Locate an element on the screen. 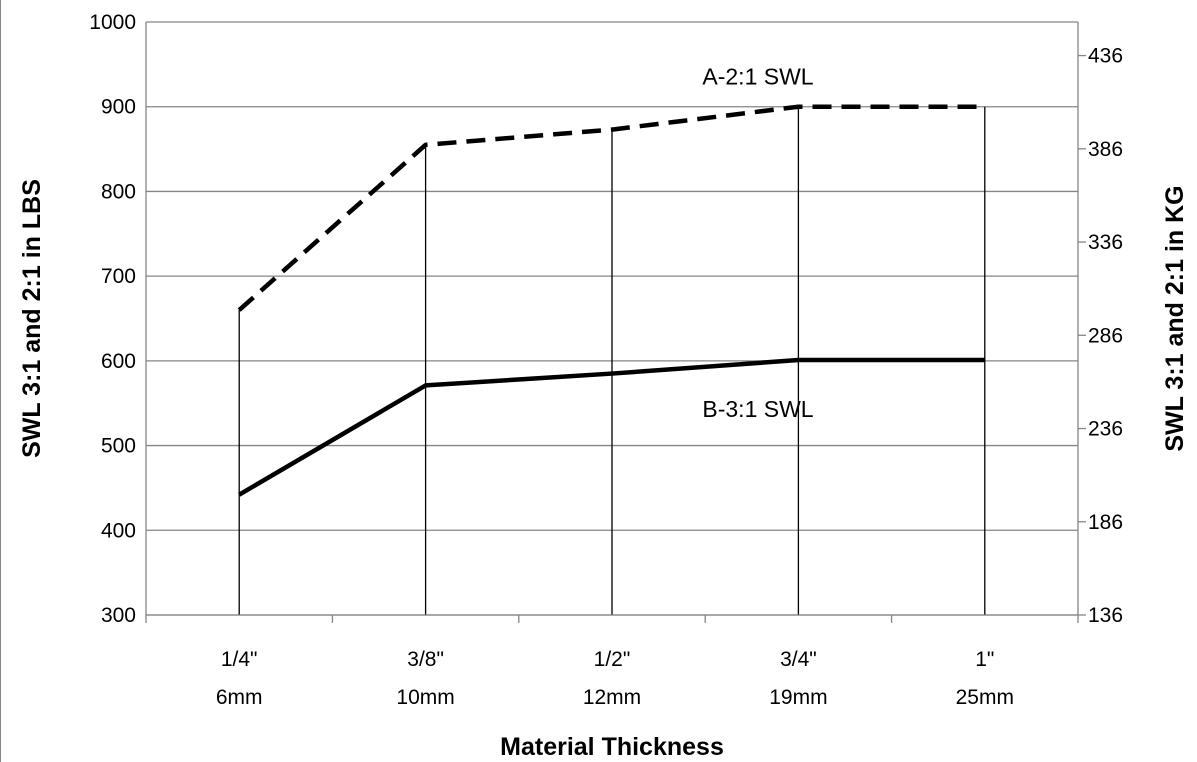 The width and height of the screenshot is (1197, 762). x-tick-label-0-line2: 6mm is located at coordinates (239, 697).